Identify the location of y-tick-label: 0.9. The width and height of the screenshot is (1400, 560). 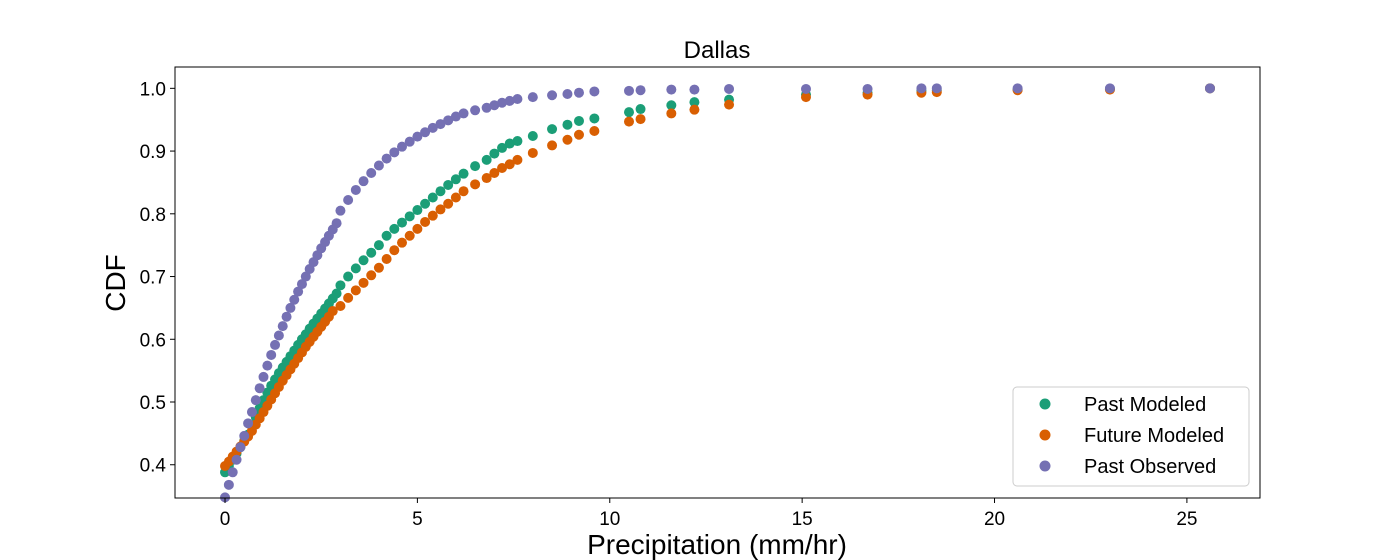
(153, 152).